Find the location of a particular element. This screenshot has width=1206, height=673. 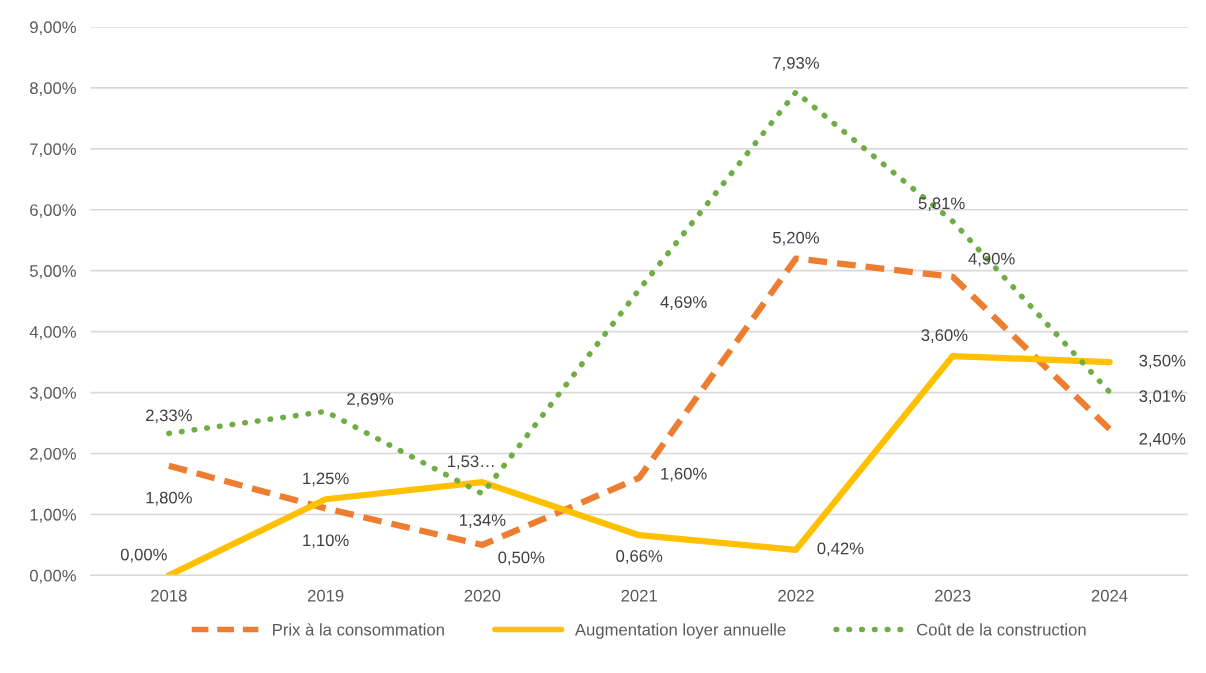

x-tick-label: 2024 is located at coordinates (1109, 595).